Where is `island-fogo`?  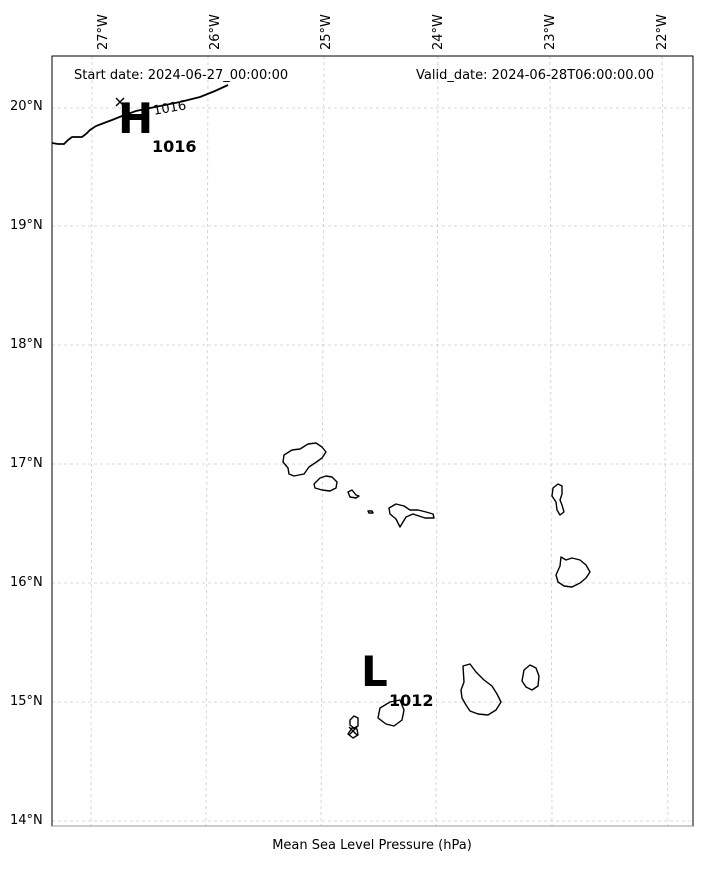
island-fogo is located at coordinates (391, 713).